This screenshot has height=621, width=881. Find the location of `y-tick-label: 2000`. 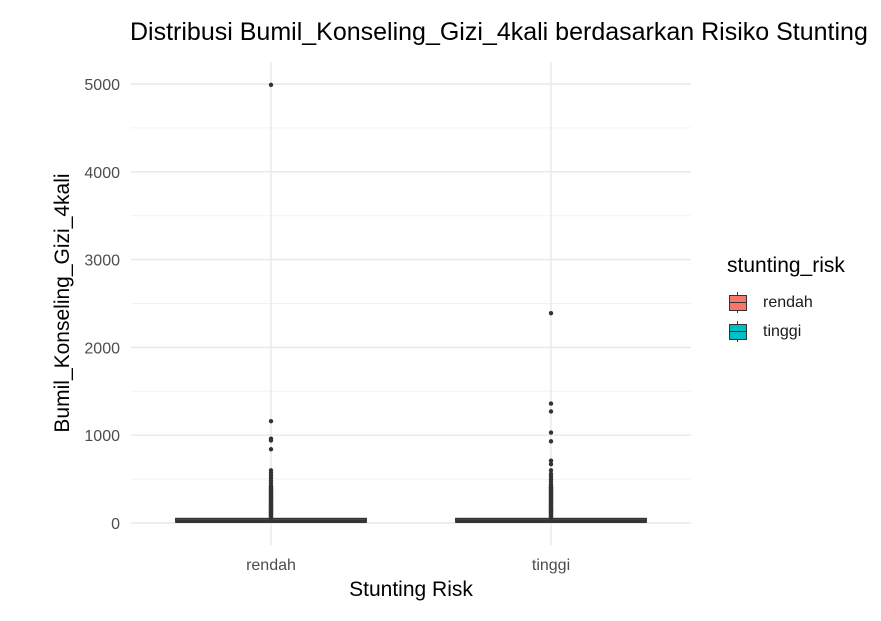

y-tick-label: 2000 is located at coordinates (102, 348).